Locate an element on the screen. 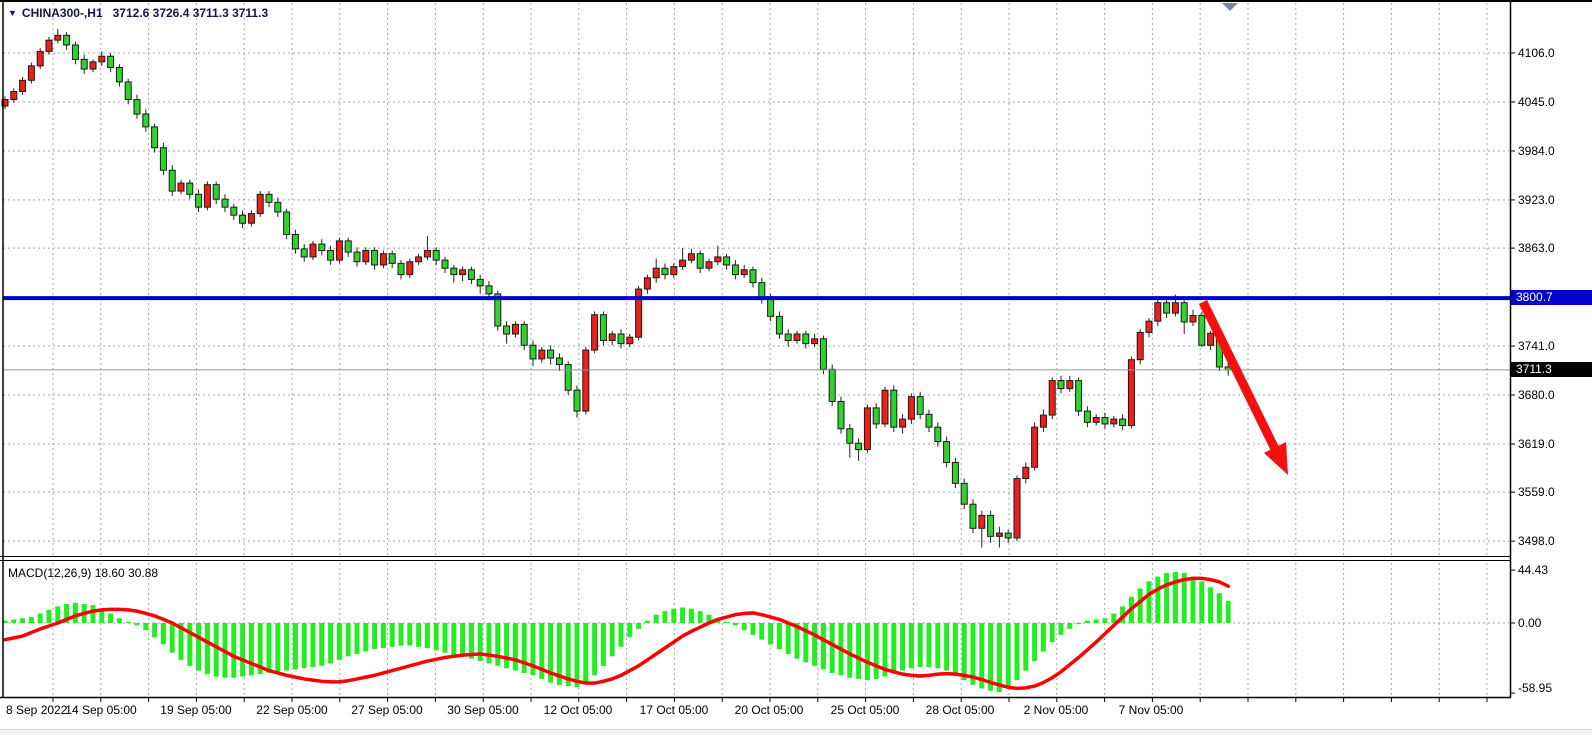  price-level-badge-blue: 3800.7 is located at coordinates (1551, 298).